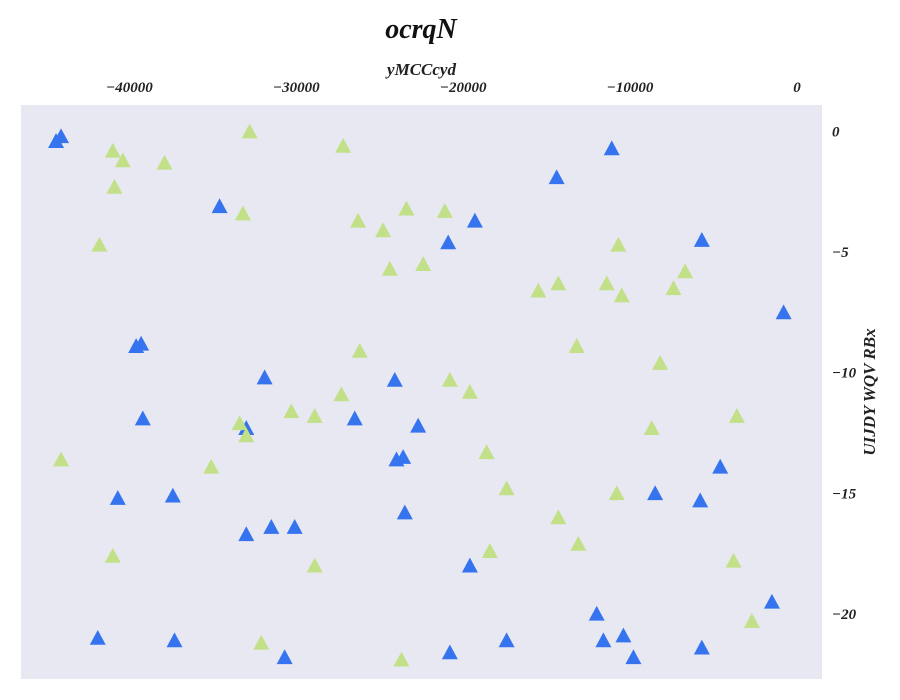 The width and height of the screenshot is (900, 700). What do you see at coordinates (797, 88) in the screenshot?
I see `x-tick-label: 0` at bounding box center [797, 88].